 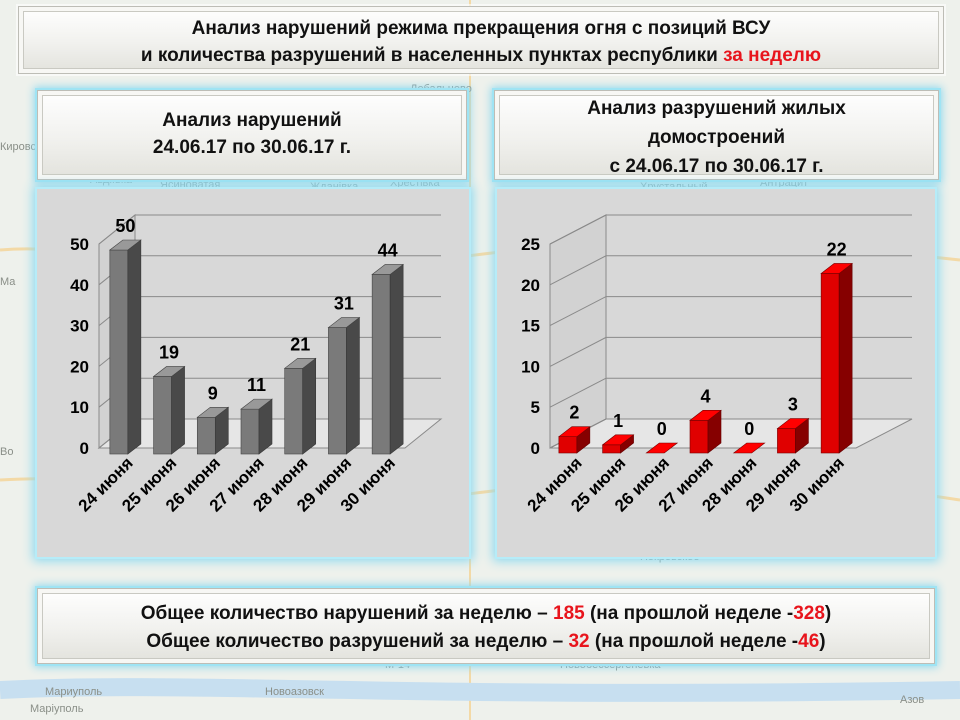 I want to click on data-label: 44, so click(x=388, y=250).